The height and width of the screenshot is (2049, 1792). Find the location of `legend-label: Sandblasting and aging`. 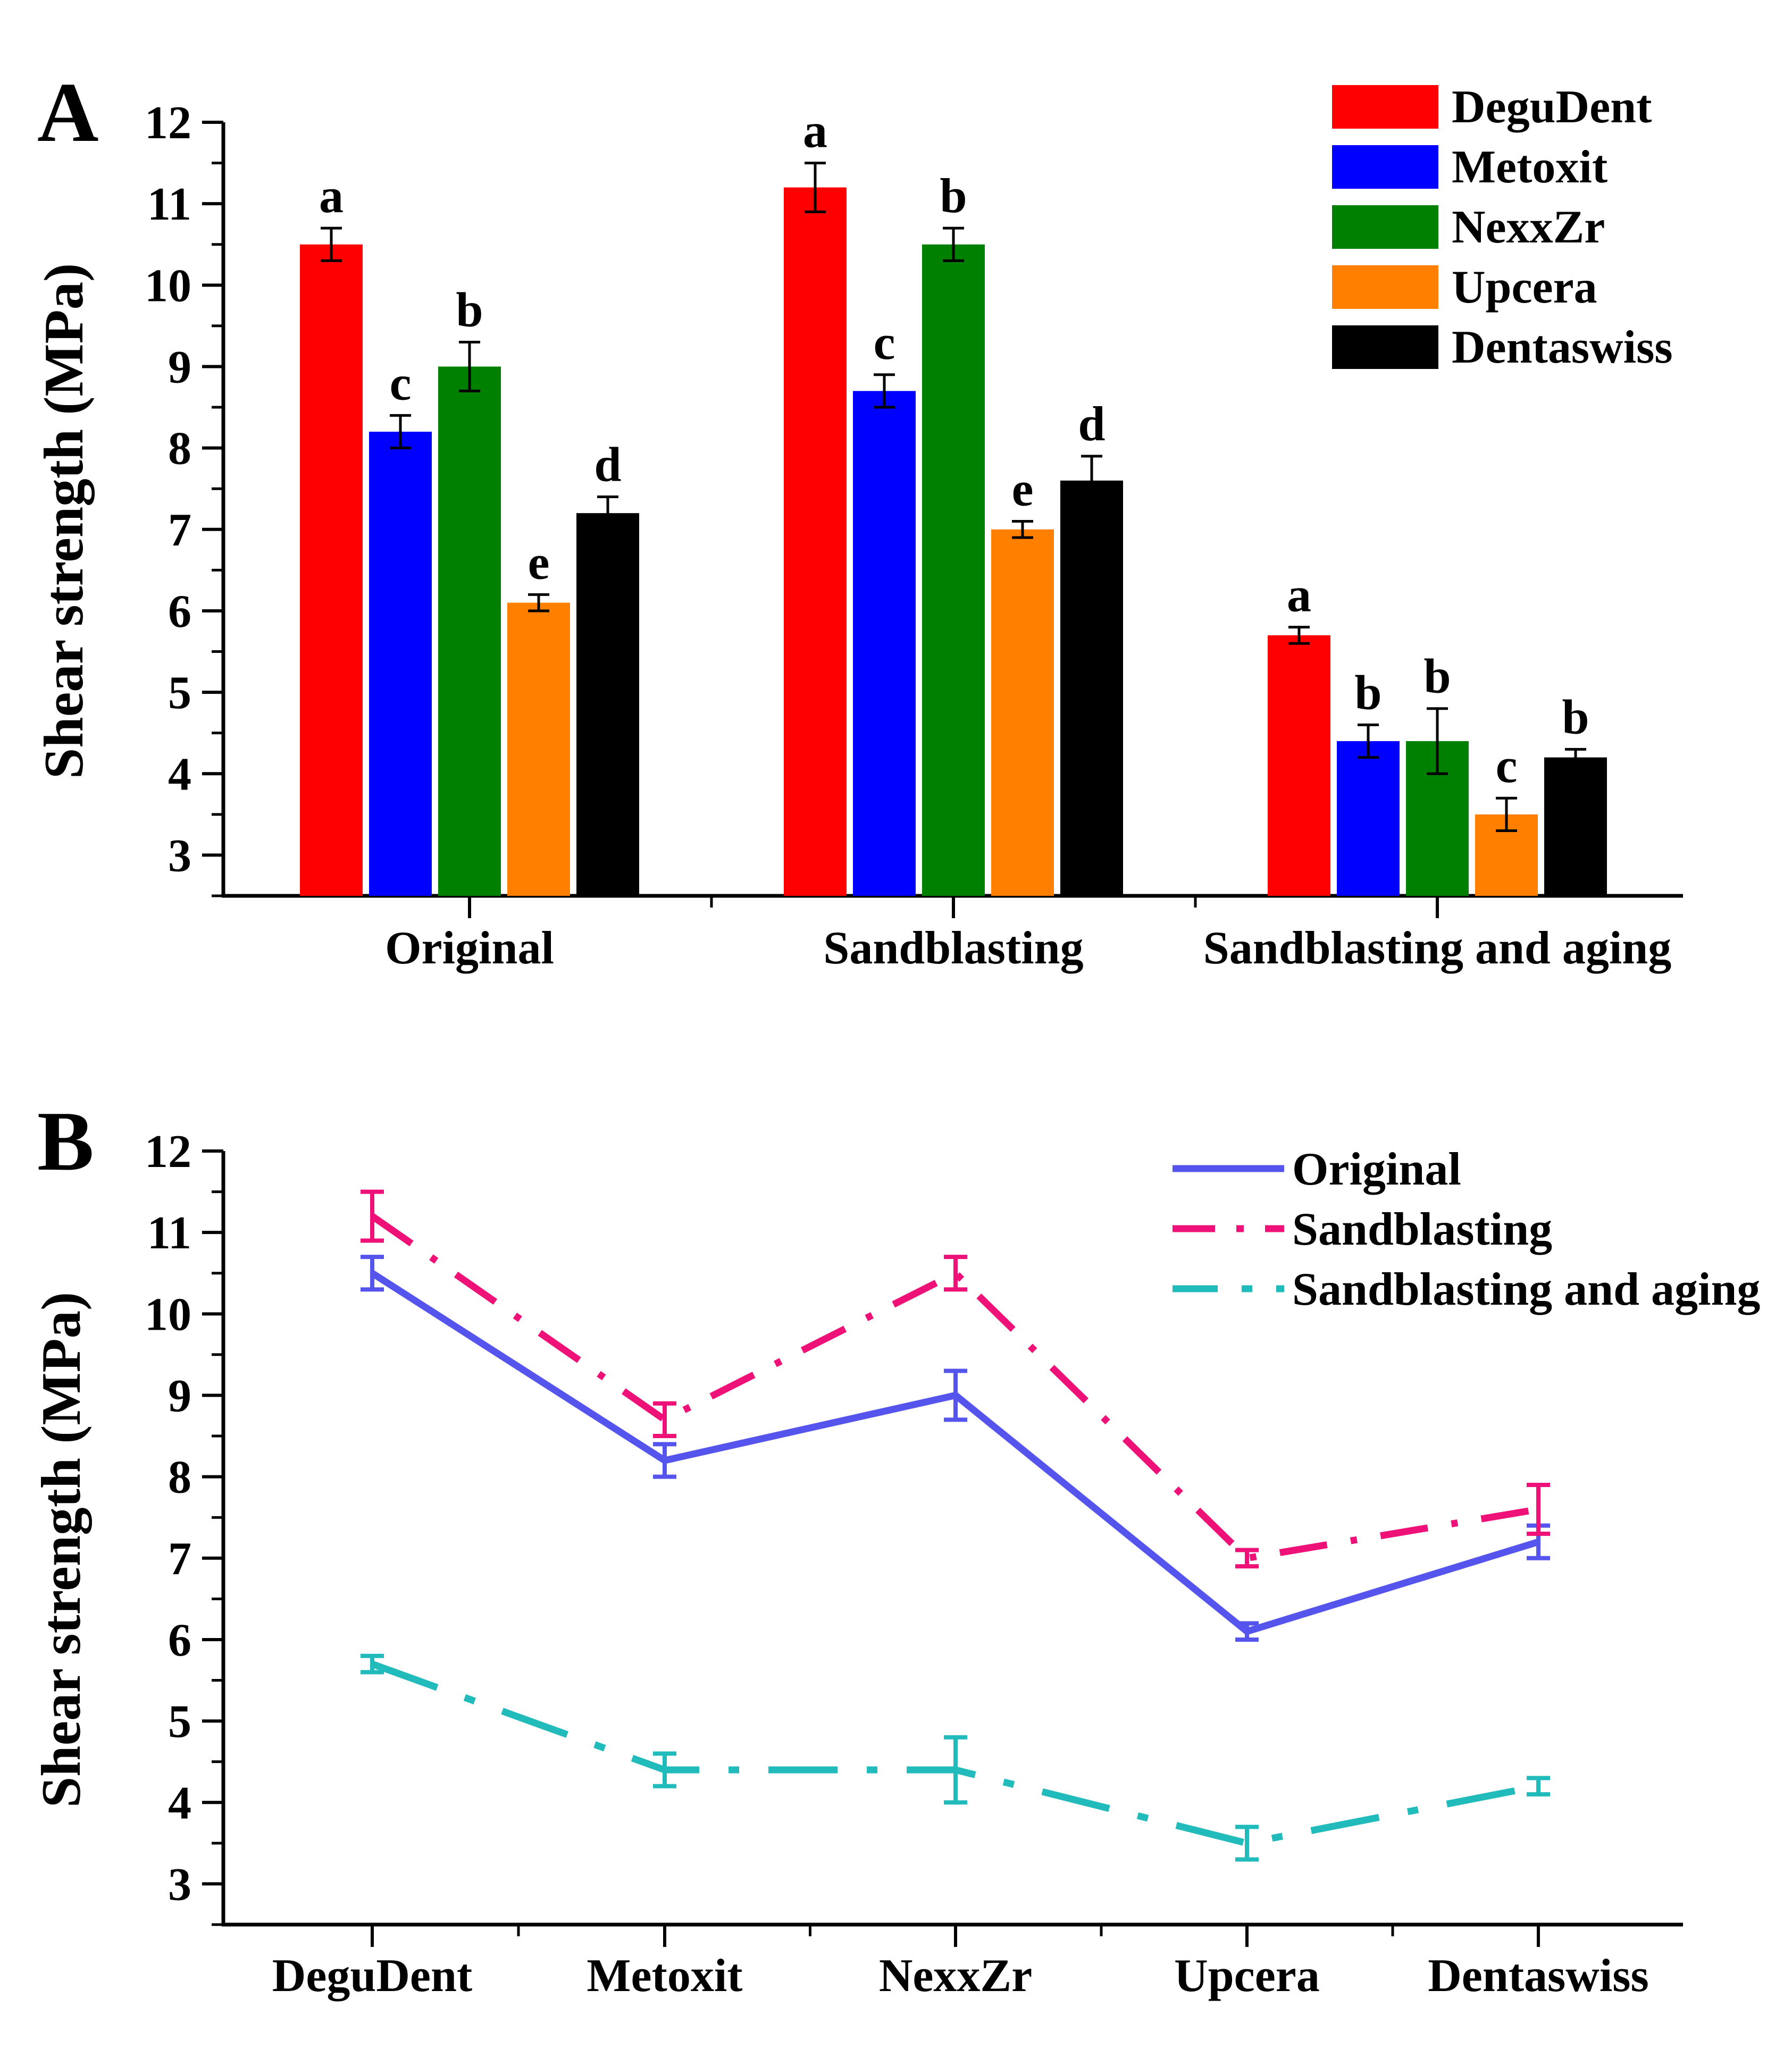

legend-label: Sandblasting and aging is located at coordinates (1526, 1290).